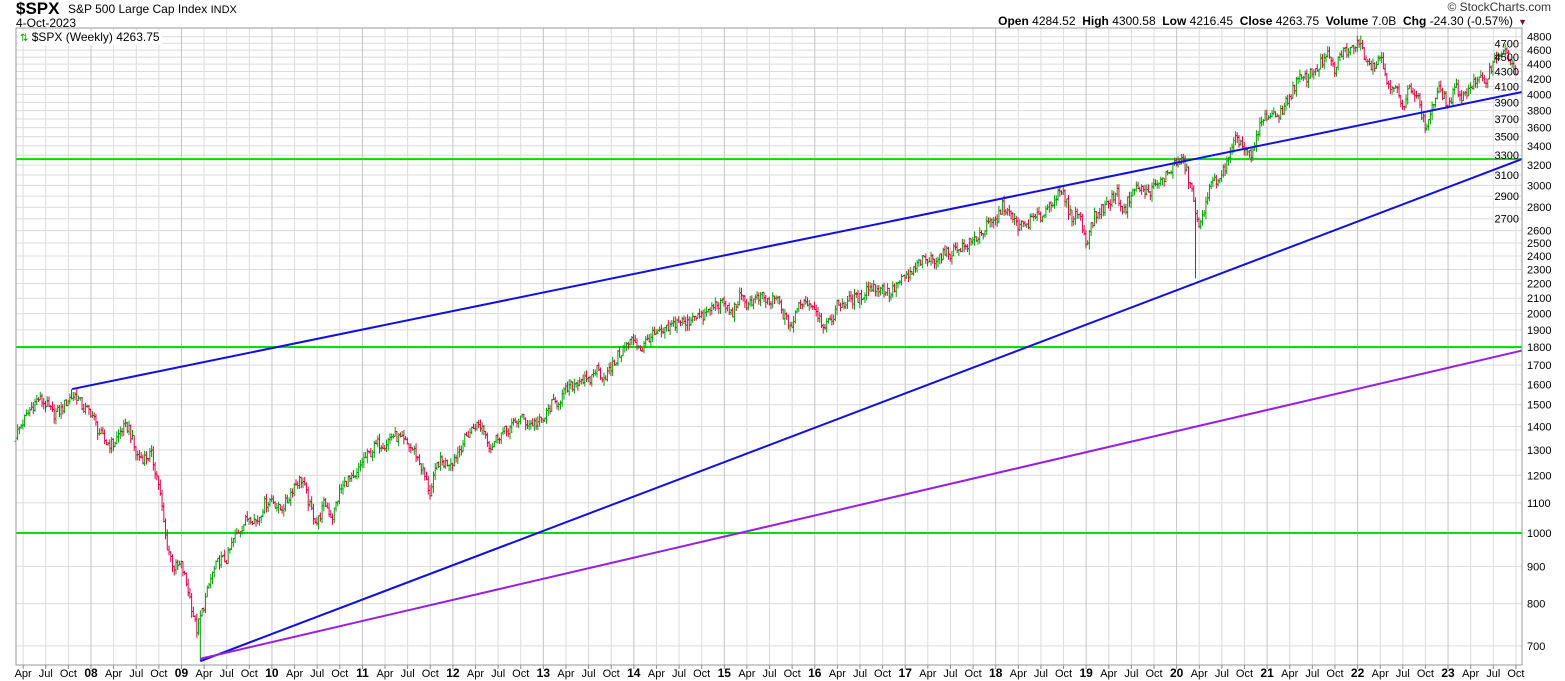 The width and height of the screenshot is (1565, 681). Describe the element at coordinates (1507, 176) in the screenshot. I see `y-tick-label: 3100` at that location.